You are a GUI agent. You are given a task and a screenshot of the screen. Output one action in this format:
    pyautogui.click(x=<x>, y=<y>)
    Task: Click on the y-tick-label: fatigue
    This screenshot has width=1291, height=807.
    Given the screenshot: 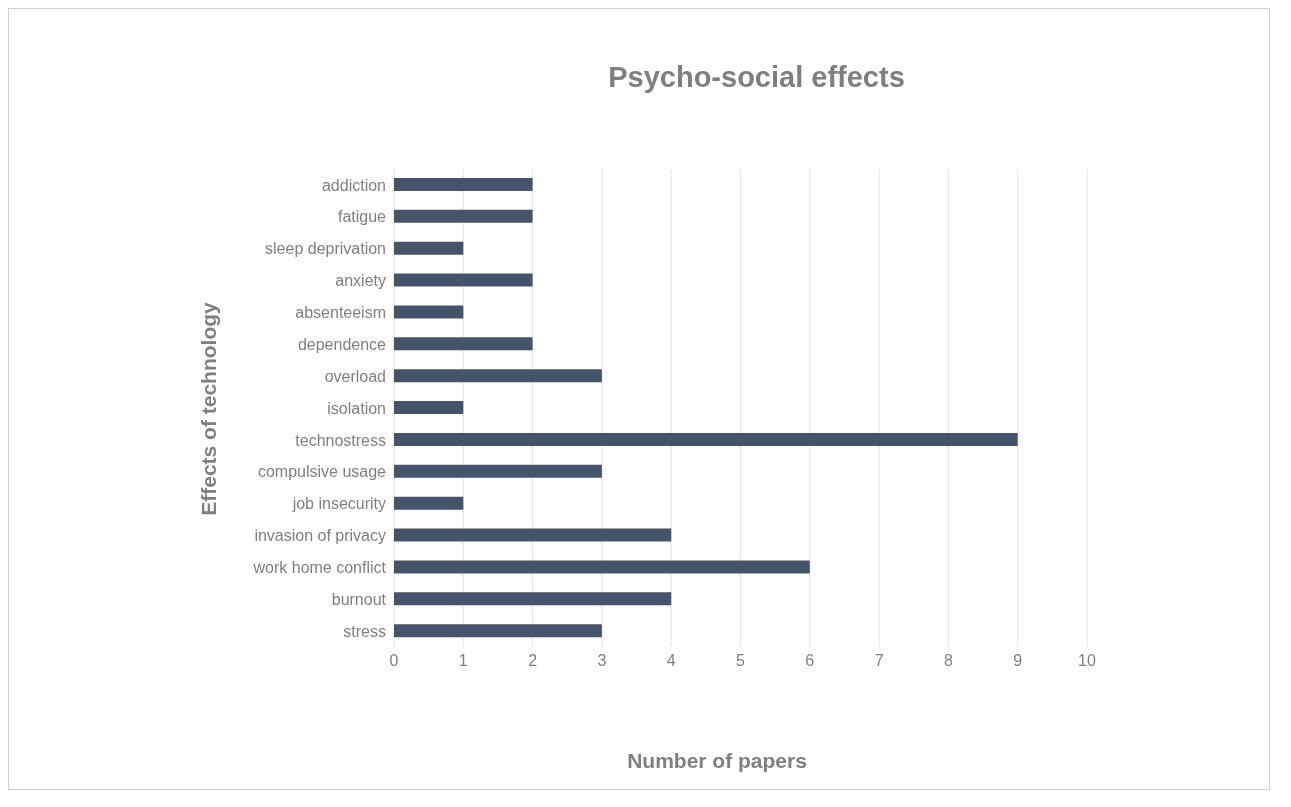 What is the action you would take?
    pyautogui.click(x=362, y=217)
    